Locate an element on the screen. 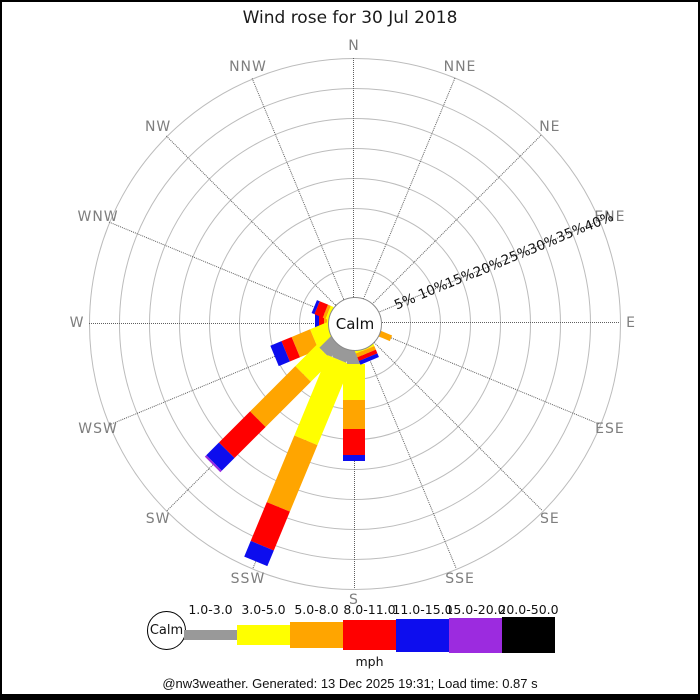 The width and height of the screenshot is (700, 700). legend-swatch-1.0-3.0 is located at coordinates (210, 635).